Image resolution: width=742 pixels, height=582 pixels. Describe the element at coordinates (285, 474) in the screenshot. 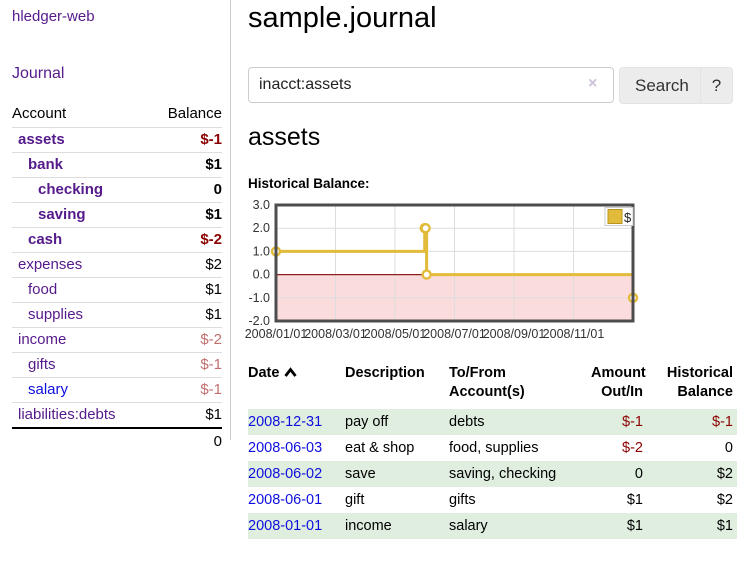

I see `transaction-date-link: 2008-06-02` at that location.